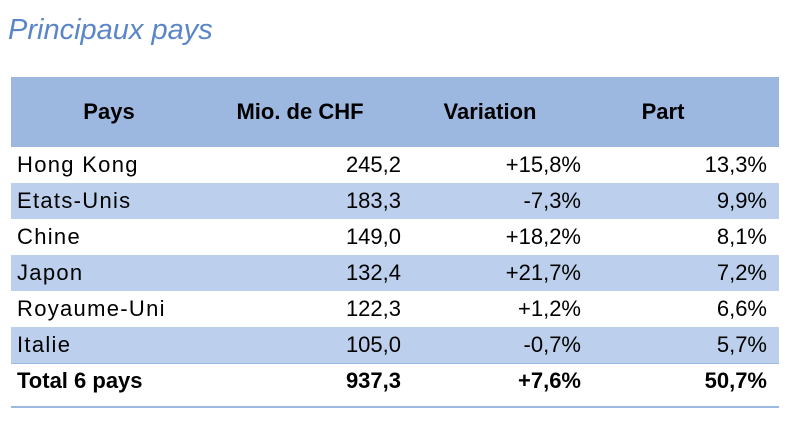 This screenshot has height=434, width=800. What do you see at coordinates (320, 380) in the screenshot?
I see `total-mio: 937,3` at bounding box center [320, 380].